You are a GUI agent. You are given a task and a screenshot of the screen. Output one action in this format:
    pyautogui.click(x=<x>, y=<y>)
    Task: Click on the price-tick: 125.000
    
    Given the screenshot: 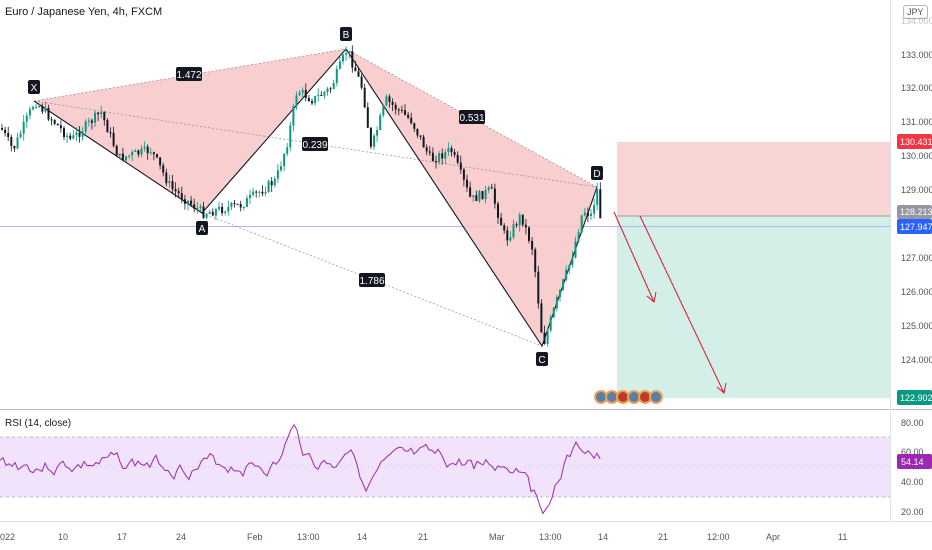 What is the action you would take?
    pyautogui.click(x=916, y=326)
    